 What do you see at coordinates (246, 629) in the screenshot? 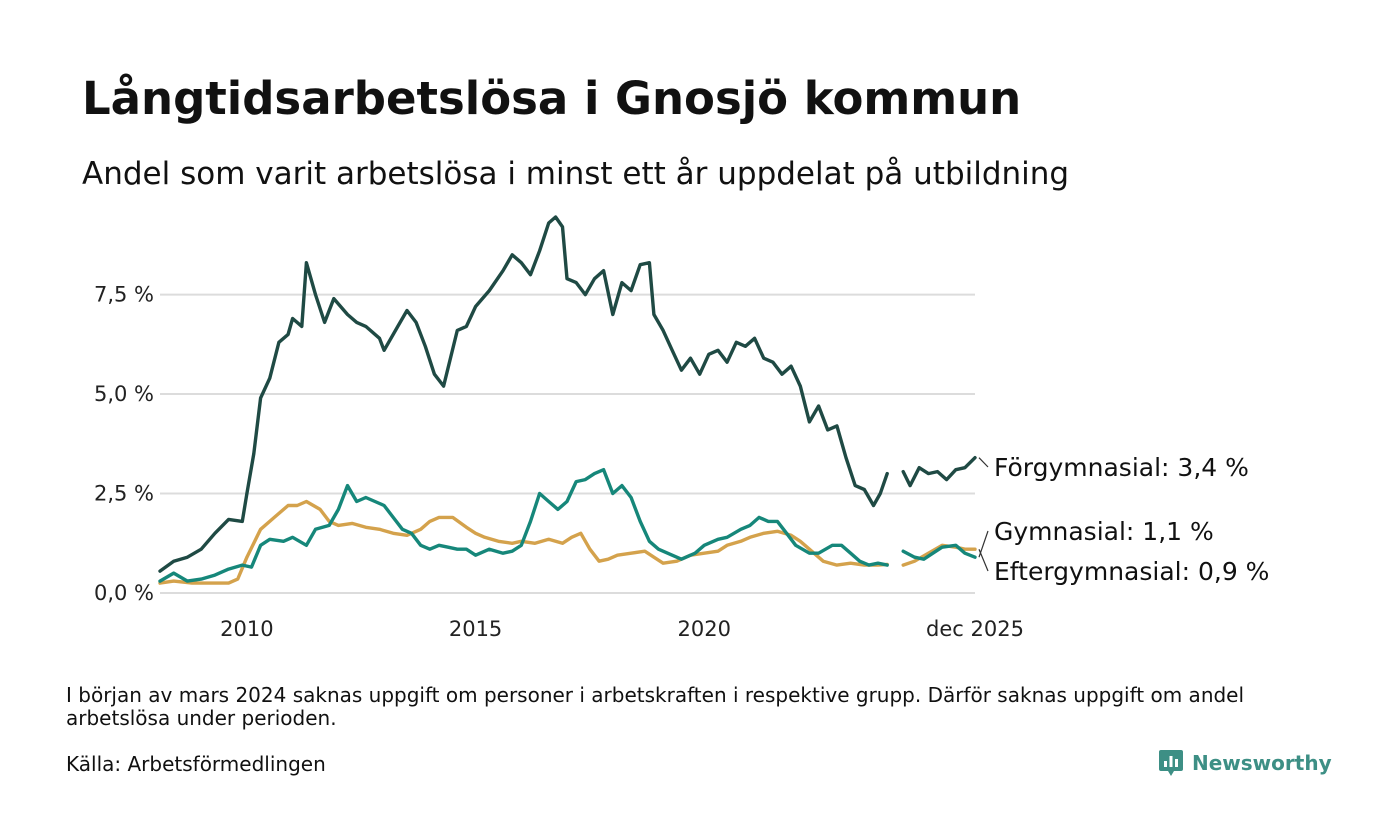
I see `x-tick-label: 2010` at bounding box center [246, 629].